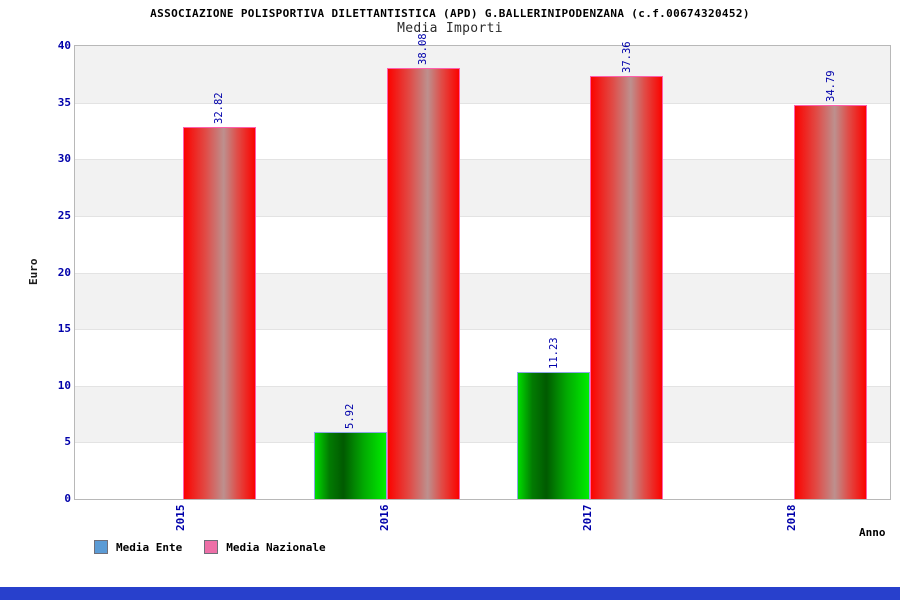 The width and height of the screenshot is (900, 600). I want to click on y-tick-label: 15, so click(64, 329).